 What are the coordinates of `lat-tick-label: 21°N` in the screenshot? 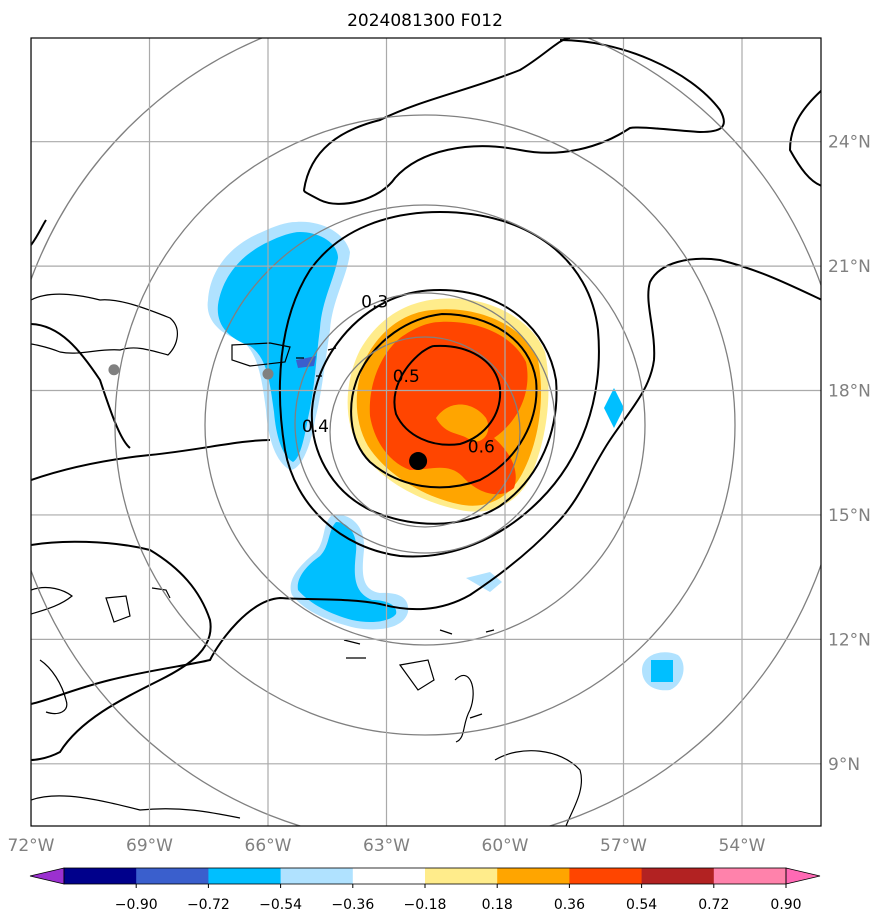 It's located at (849, 267).